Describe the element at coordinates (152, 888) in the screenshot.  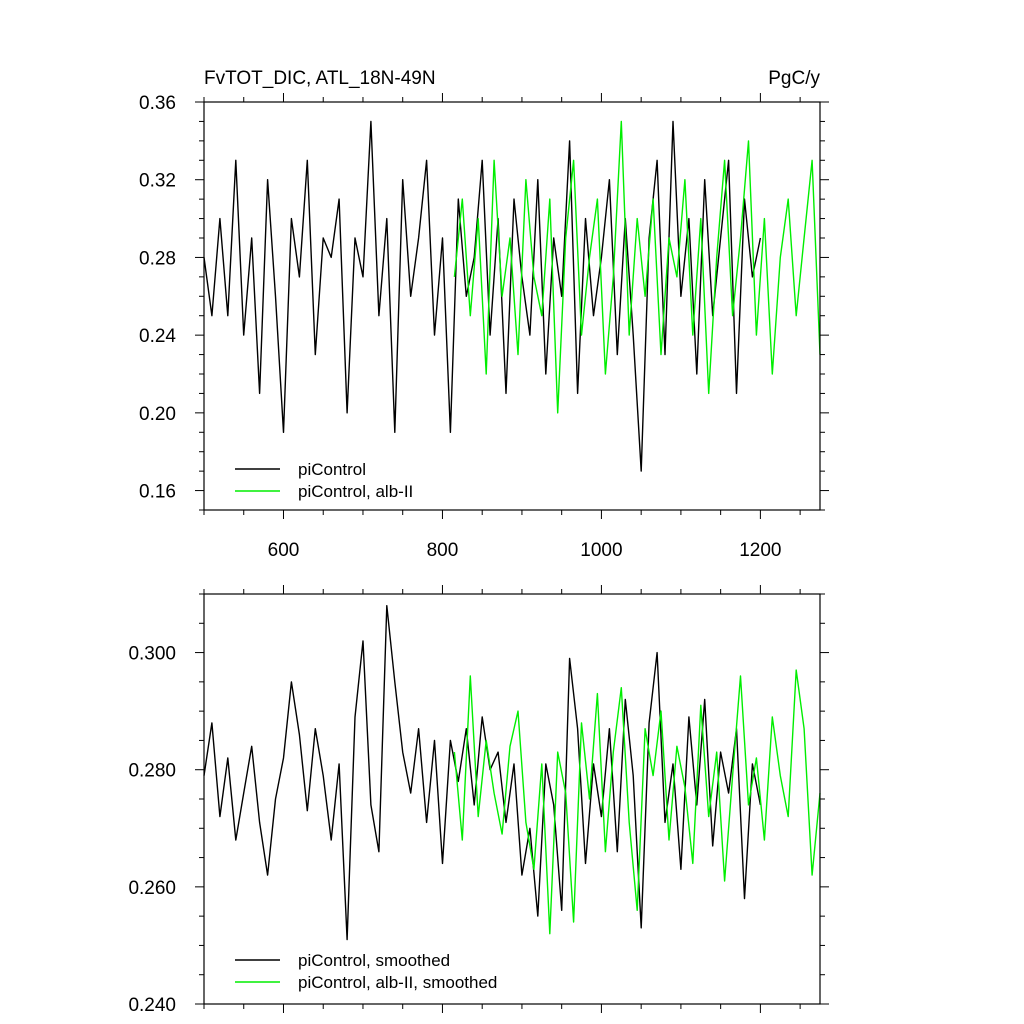
I see `y-tick-label: 0.260` at that location.